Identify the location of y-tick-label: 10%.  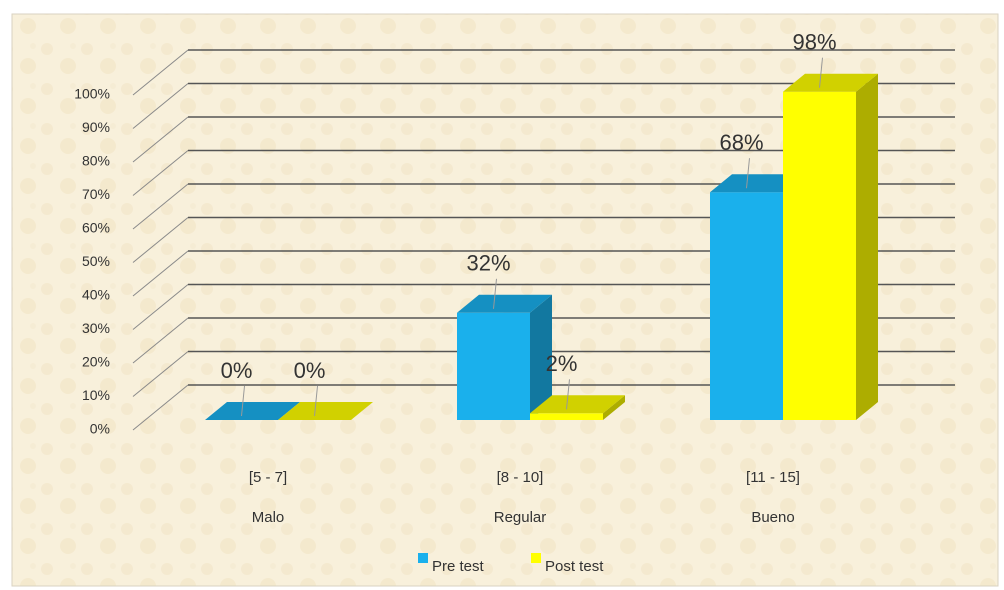
(96, 395).